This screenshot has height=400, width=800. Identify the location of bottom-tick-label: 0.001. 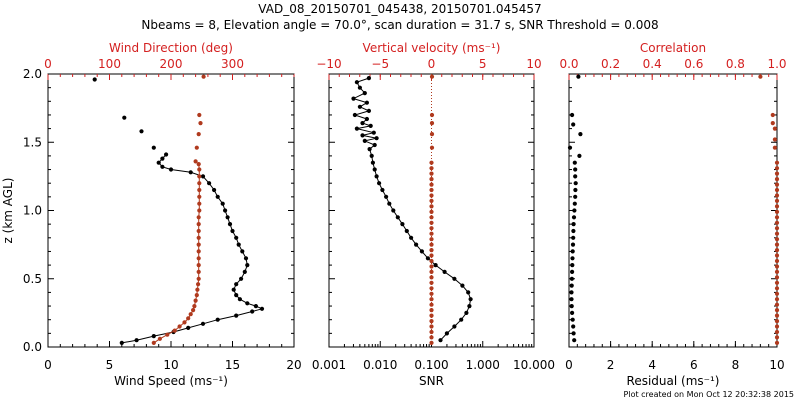
(329, 365).